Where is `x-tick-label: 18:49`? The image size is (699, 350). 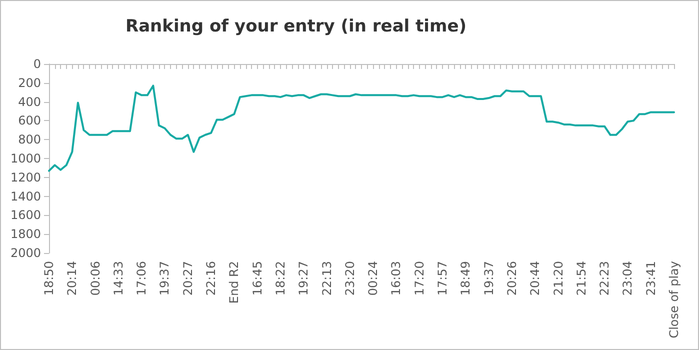 x-tick-label: 18:49 is located at coordinates (465, 278).